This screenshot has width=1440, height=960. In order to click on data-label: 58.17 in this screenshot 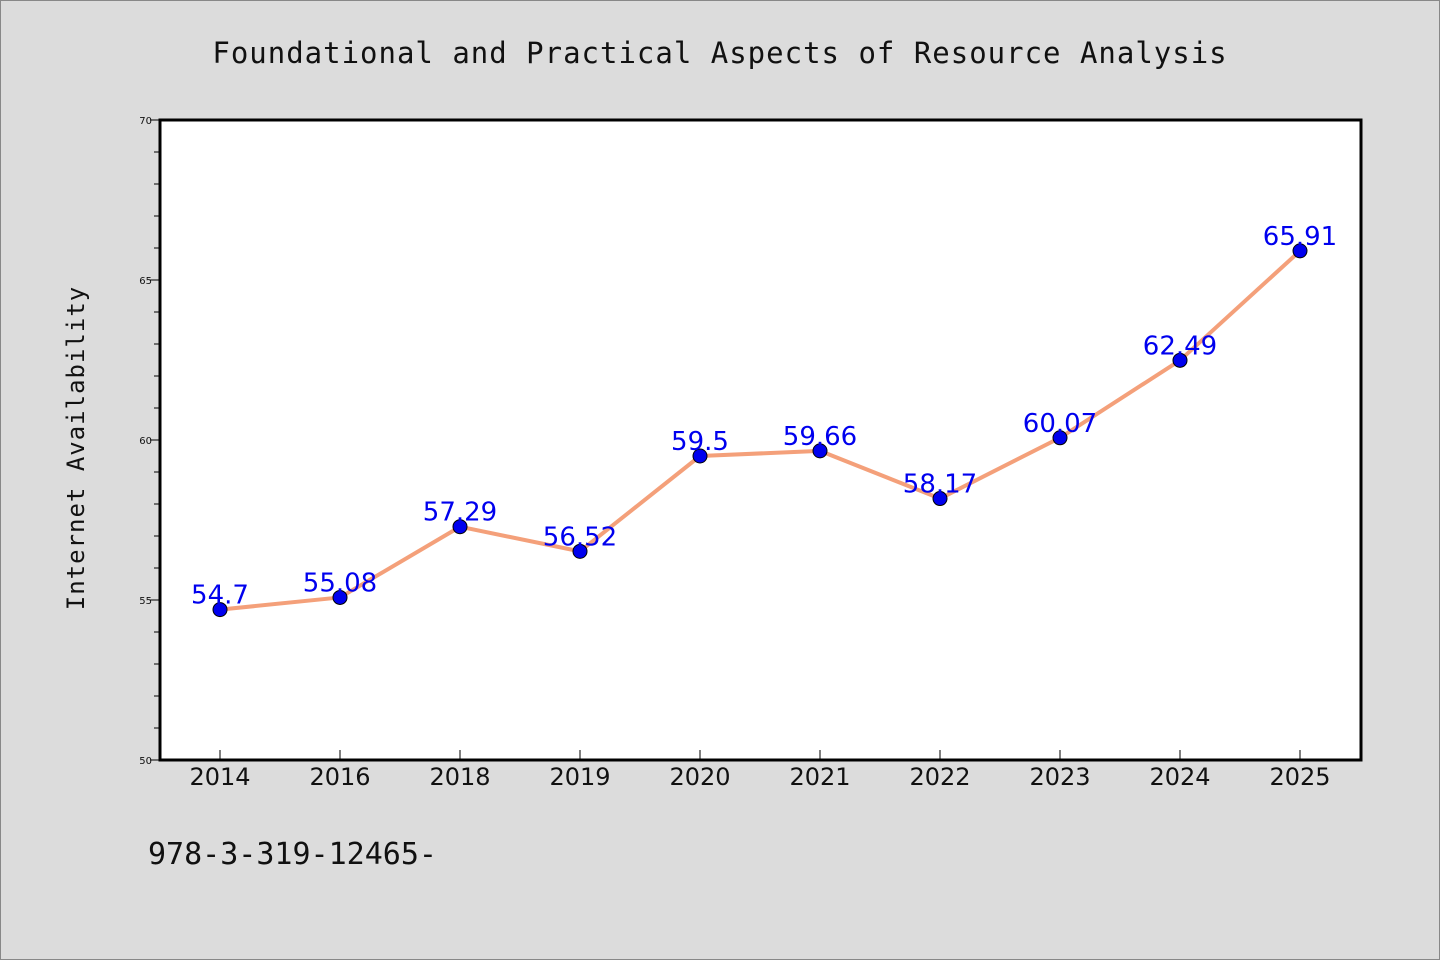, I will do `click(940, 485)`.